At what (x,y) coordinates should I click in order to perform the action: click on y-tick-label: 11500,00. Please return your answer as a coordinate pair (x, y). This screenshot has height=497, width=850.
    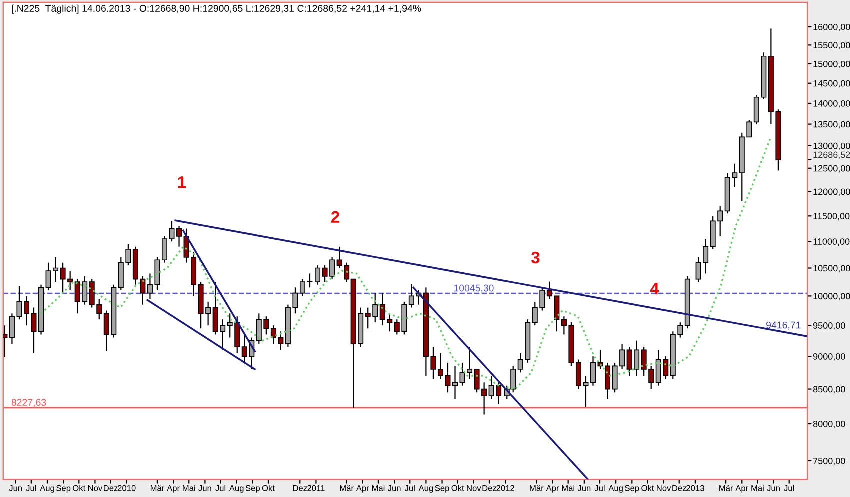
    Looking at the image, I should click on (832, 217).